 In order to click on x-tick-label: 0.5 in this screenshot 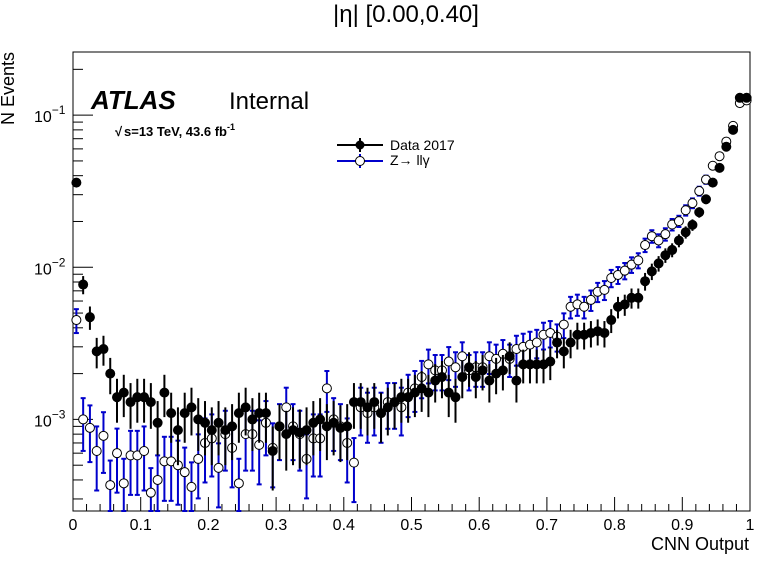, I will do `click(411, 525)`.